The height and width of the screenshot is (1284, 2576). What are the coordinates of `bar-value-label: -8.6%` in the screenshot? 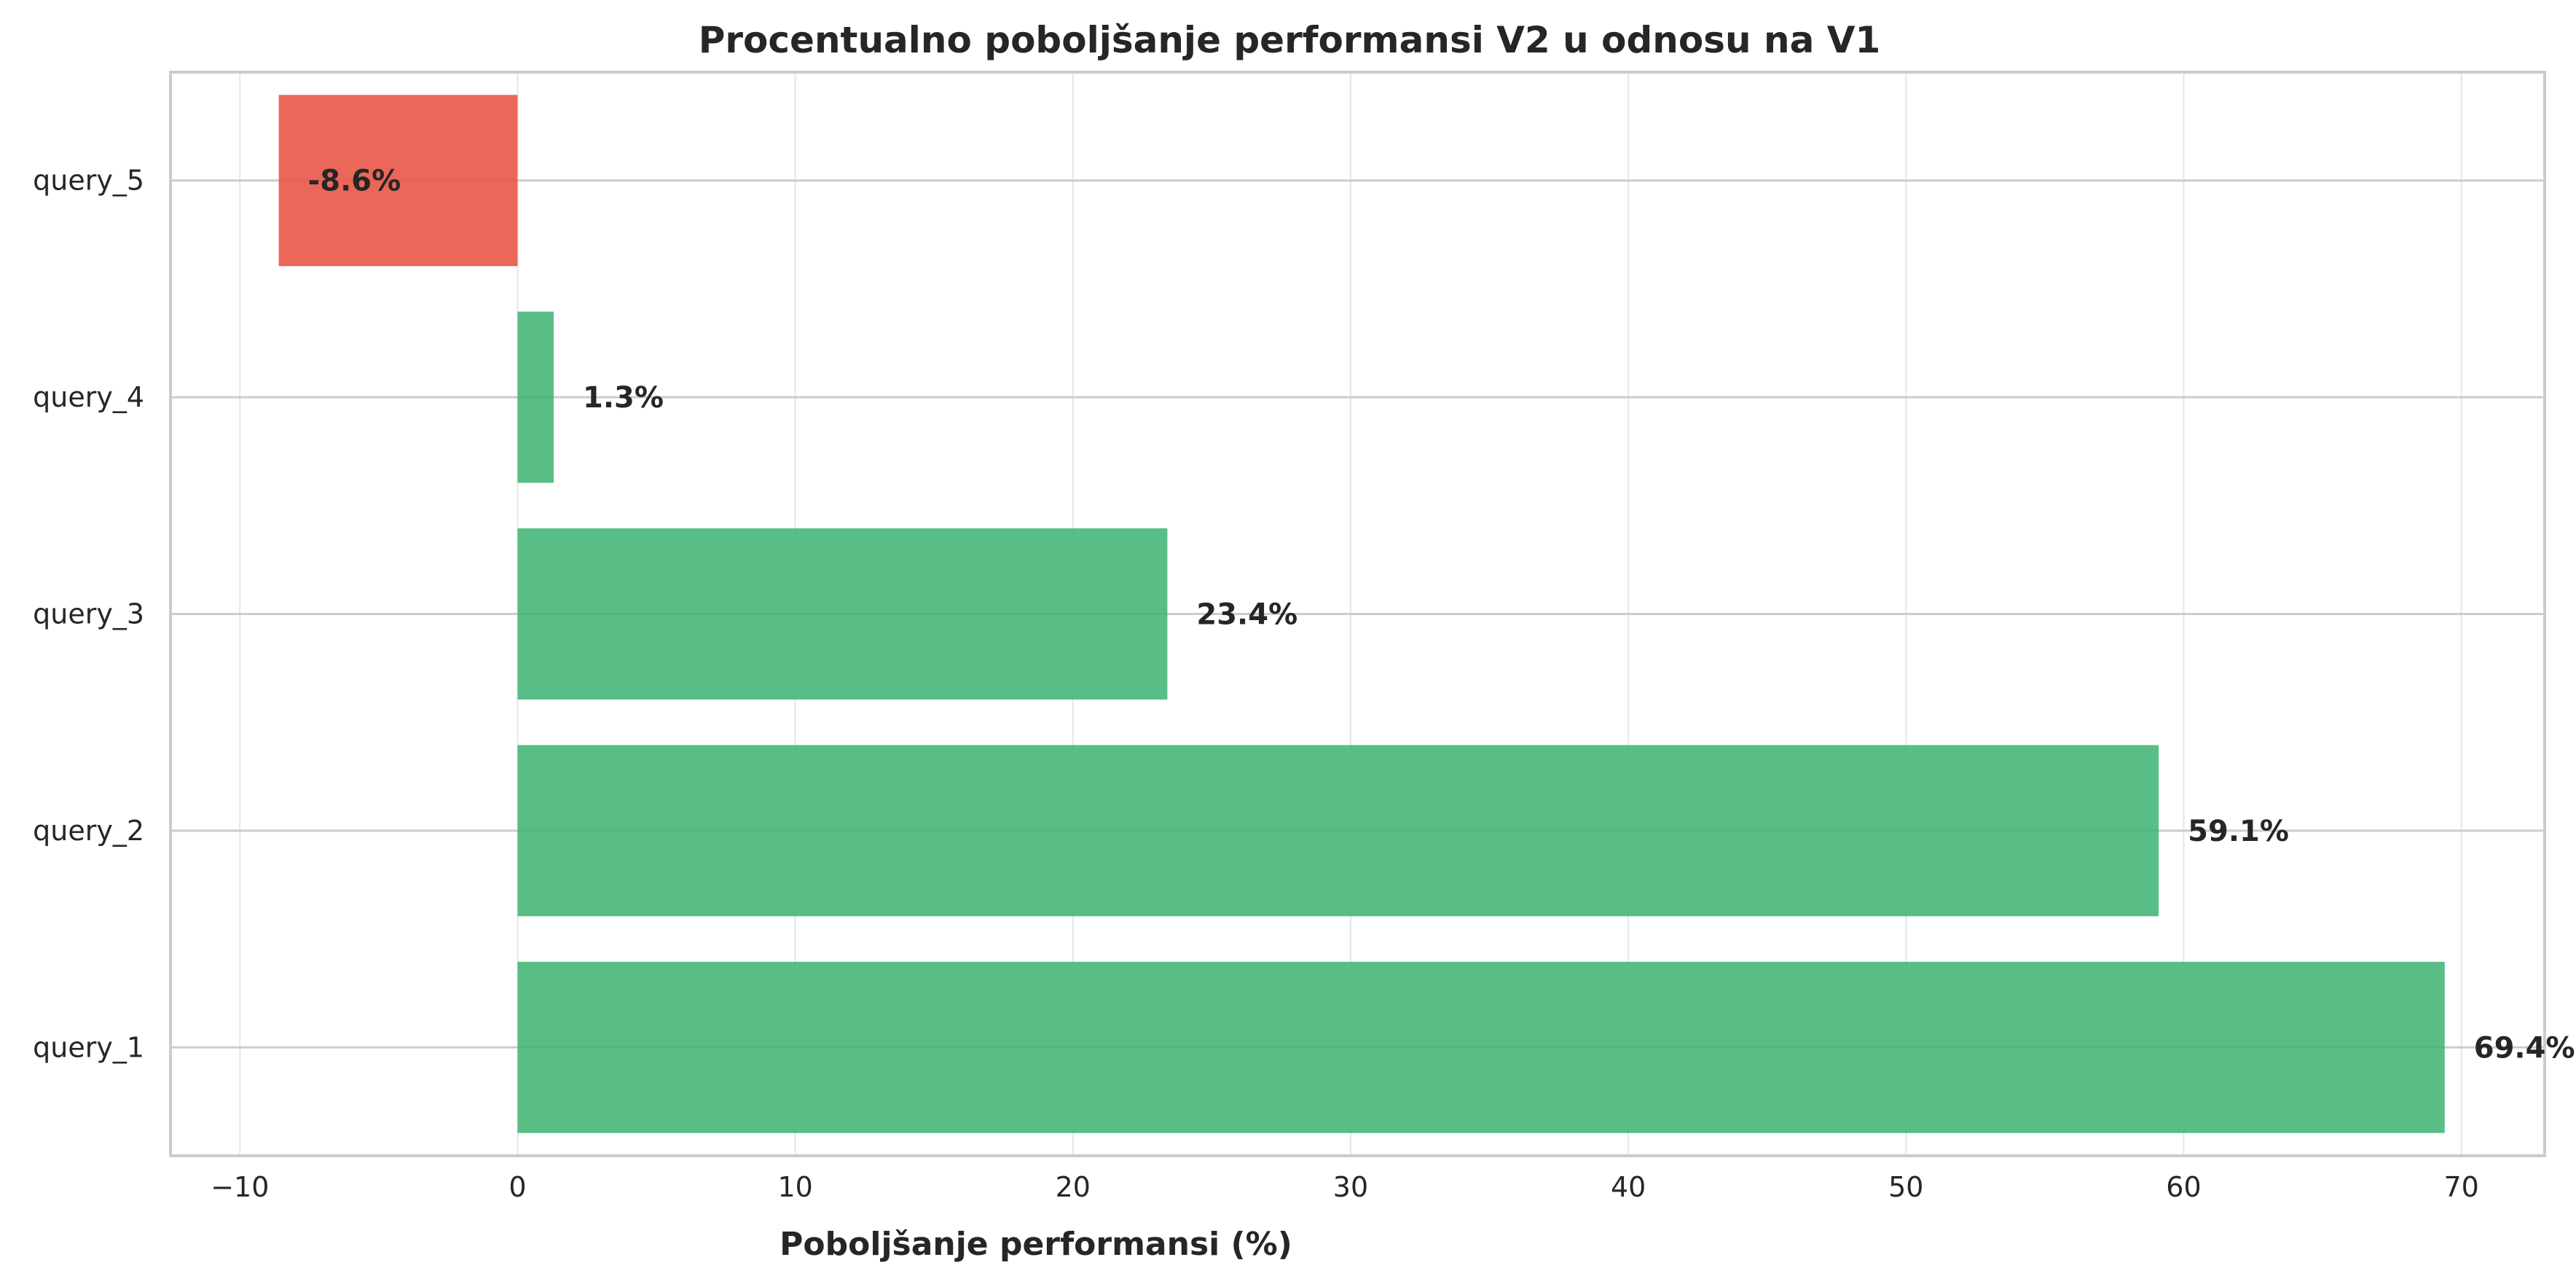 It's located at (354, 182).